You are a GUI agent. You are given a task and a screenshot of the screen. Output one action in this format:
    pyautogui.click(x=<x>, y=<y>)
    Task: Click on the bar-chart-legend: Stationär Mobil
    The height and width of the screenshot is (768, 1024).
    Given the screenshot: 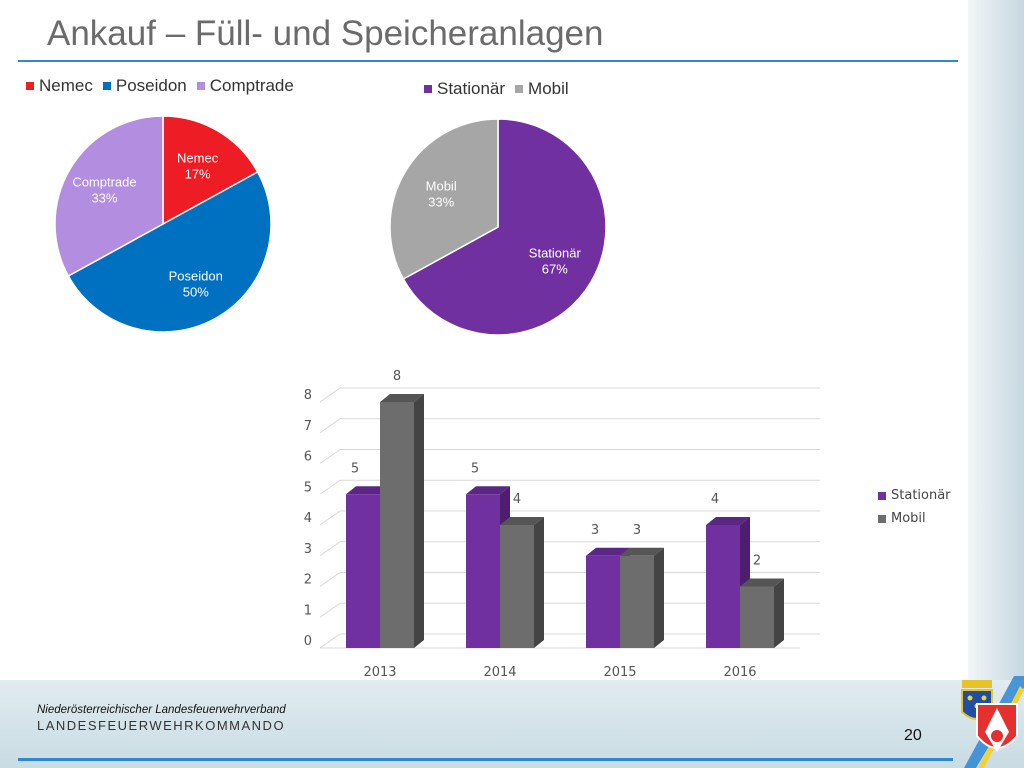 What is the action you would take?
    pyautogui.click(x=919, y=511)
    